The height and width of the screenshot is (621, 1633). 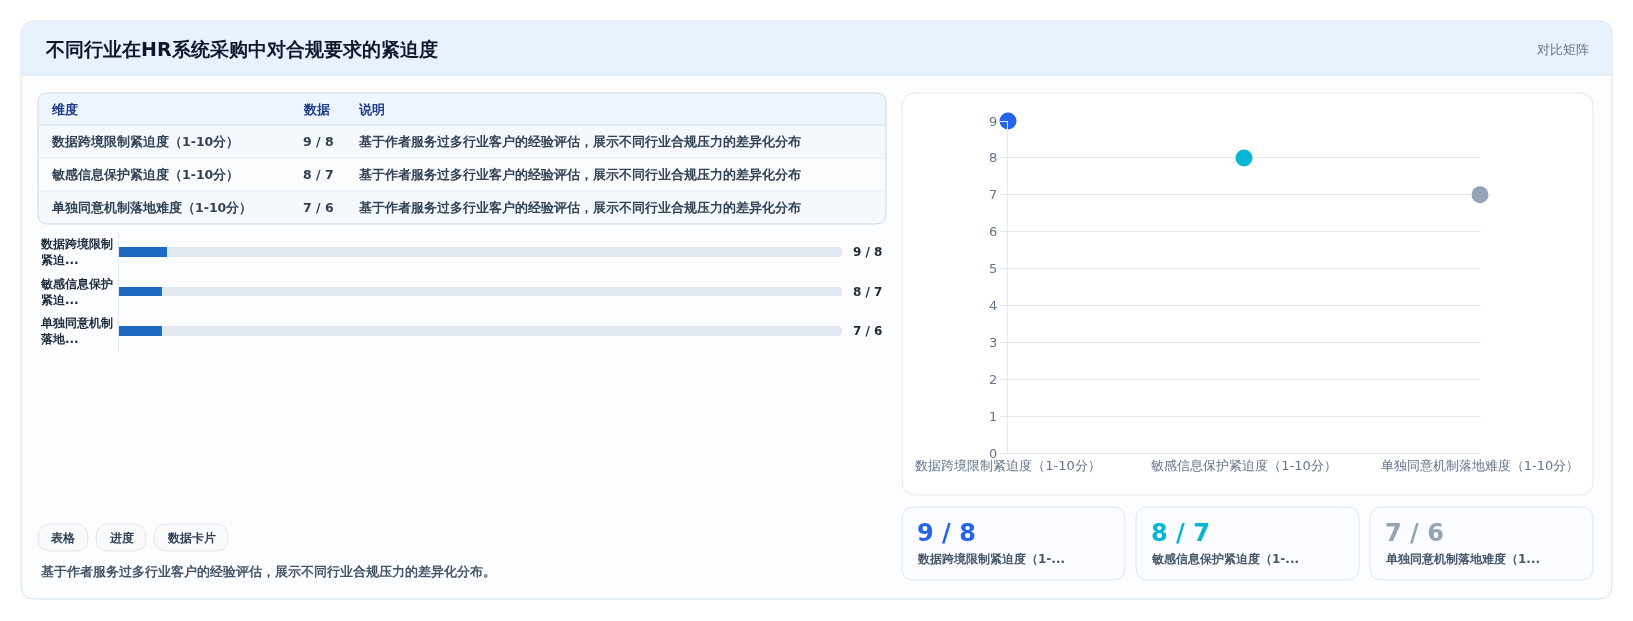 What do you see at coordinates (993, 121) in the screenshot?
I see `y-tick-label: 9` at bounding box center [993, 121].